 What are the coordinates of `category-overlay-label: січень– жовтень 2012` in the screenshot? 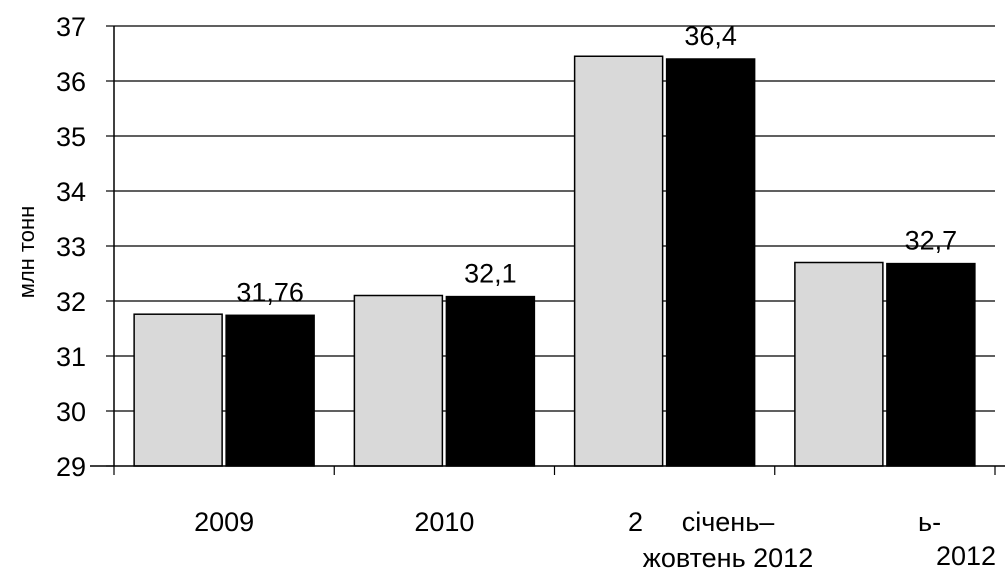 It's located at (728, 540).